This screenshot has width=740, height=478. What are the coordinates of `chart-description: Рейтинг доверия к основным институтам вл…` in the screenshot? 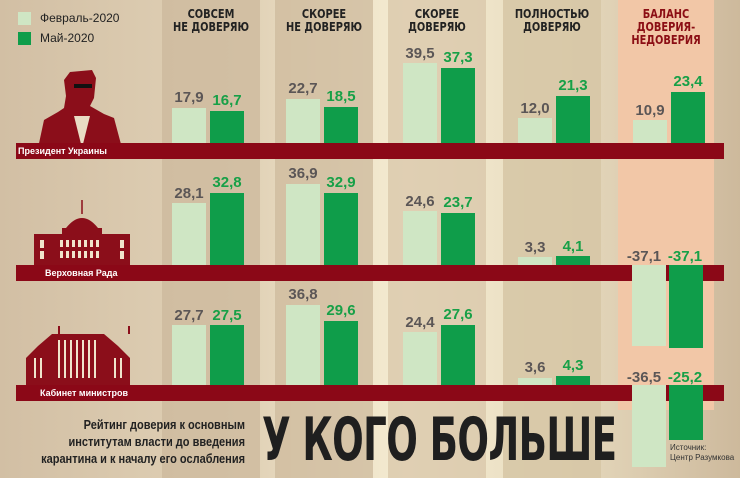 It's located at (141, 442).